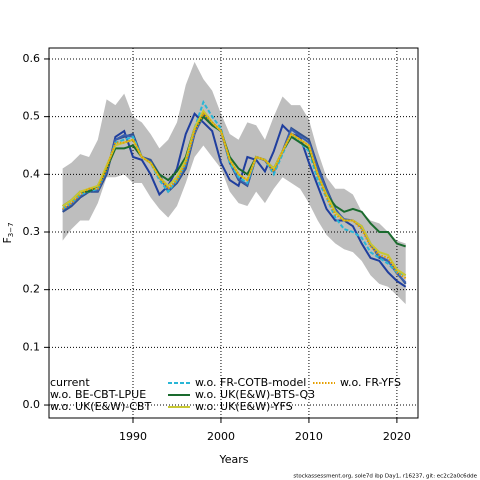 The width and height of the screenshot is (480, 480). Describe the element at coordinates (255, 394) in the screenshot. I see `legend-label: w.o. UK(E&W)-BTS-Q3` at that location.